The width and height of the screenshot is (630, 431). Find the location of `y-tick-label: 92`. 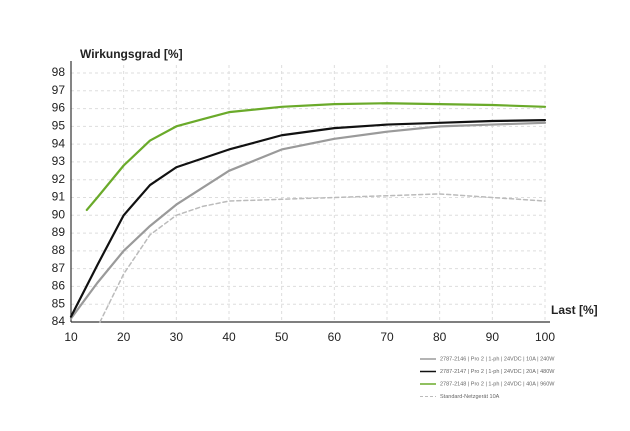

y-tick-label: 92 is located at coordinates (59, 179).